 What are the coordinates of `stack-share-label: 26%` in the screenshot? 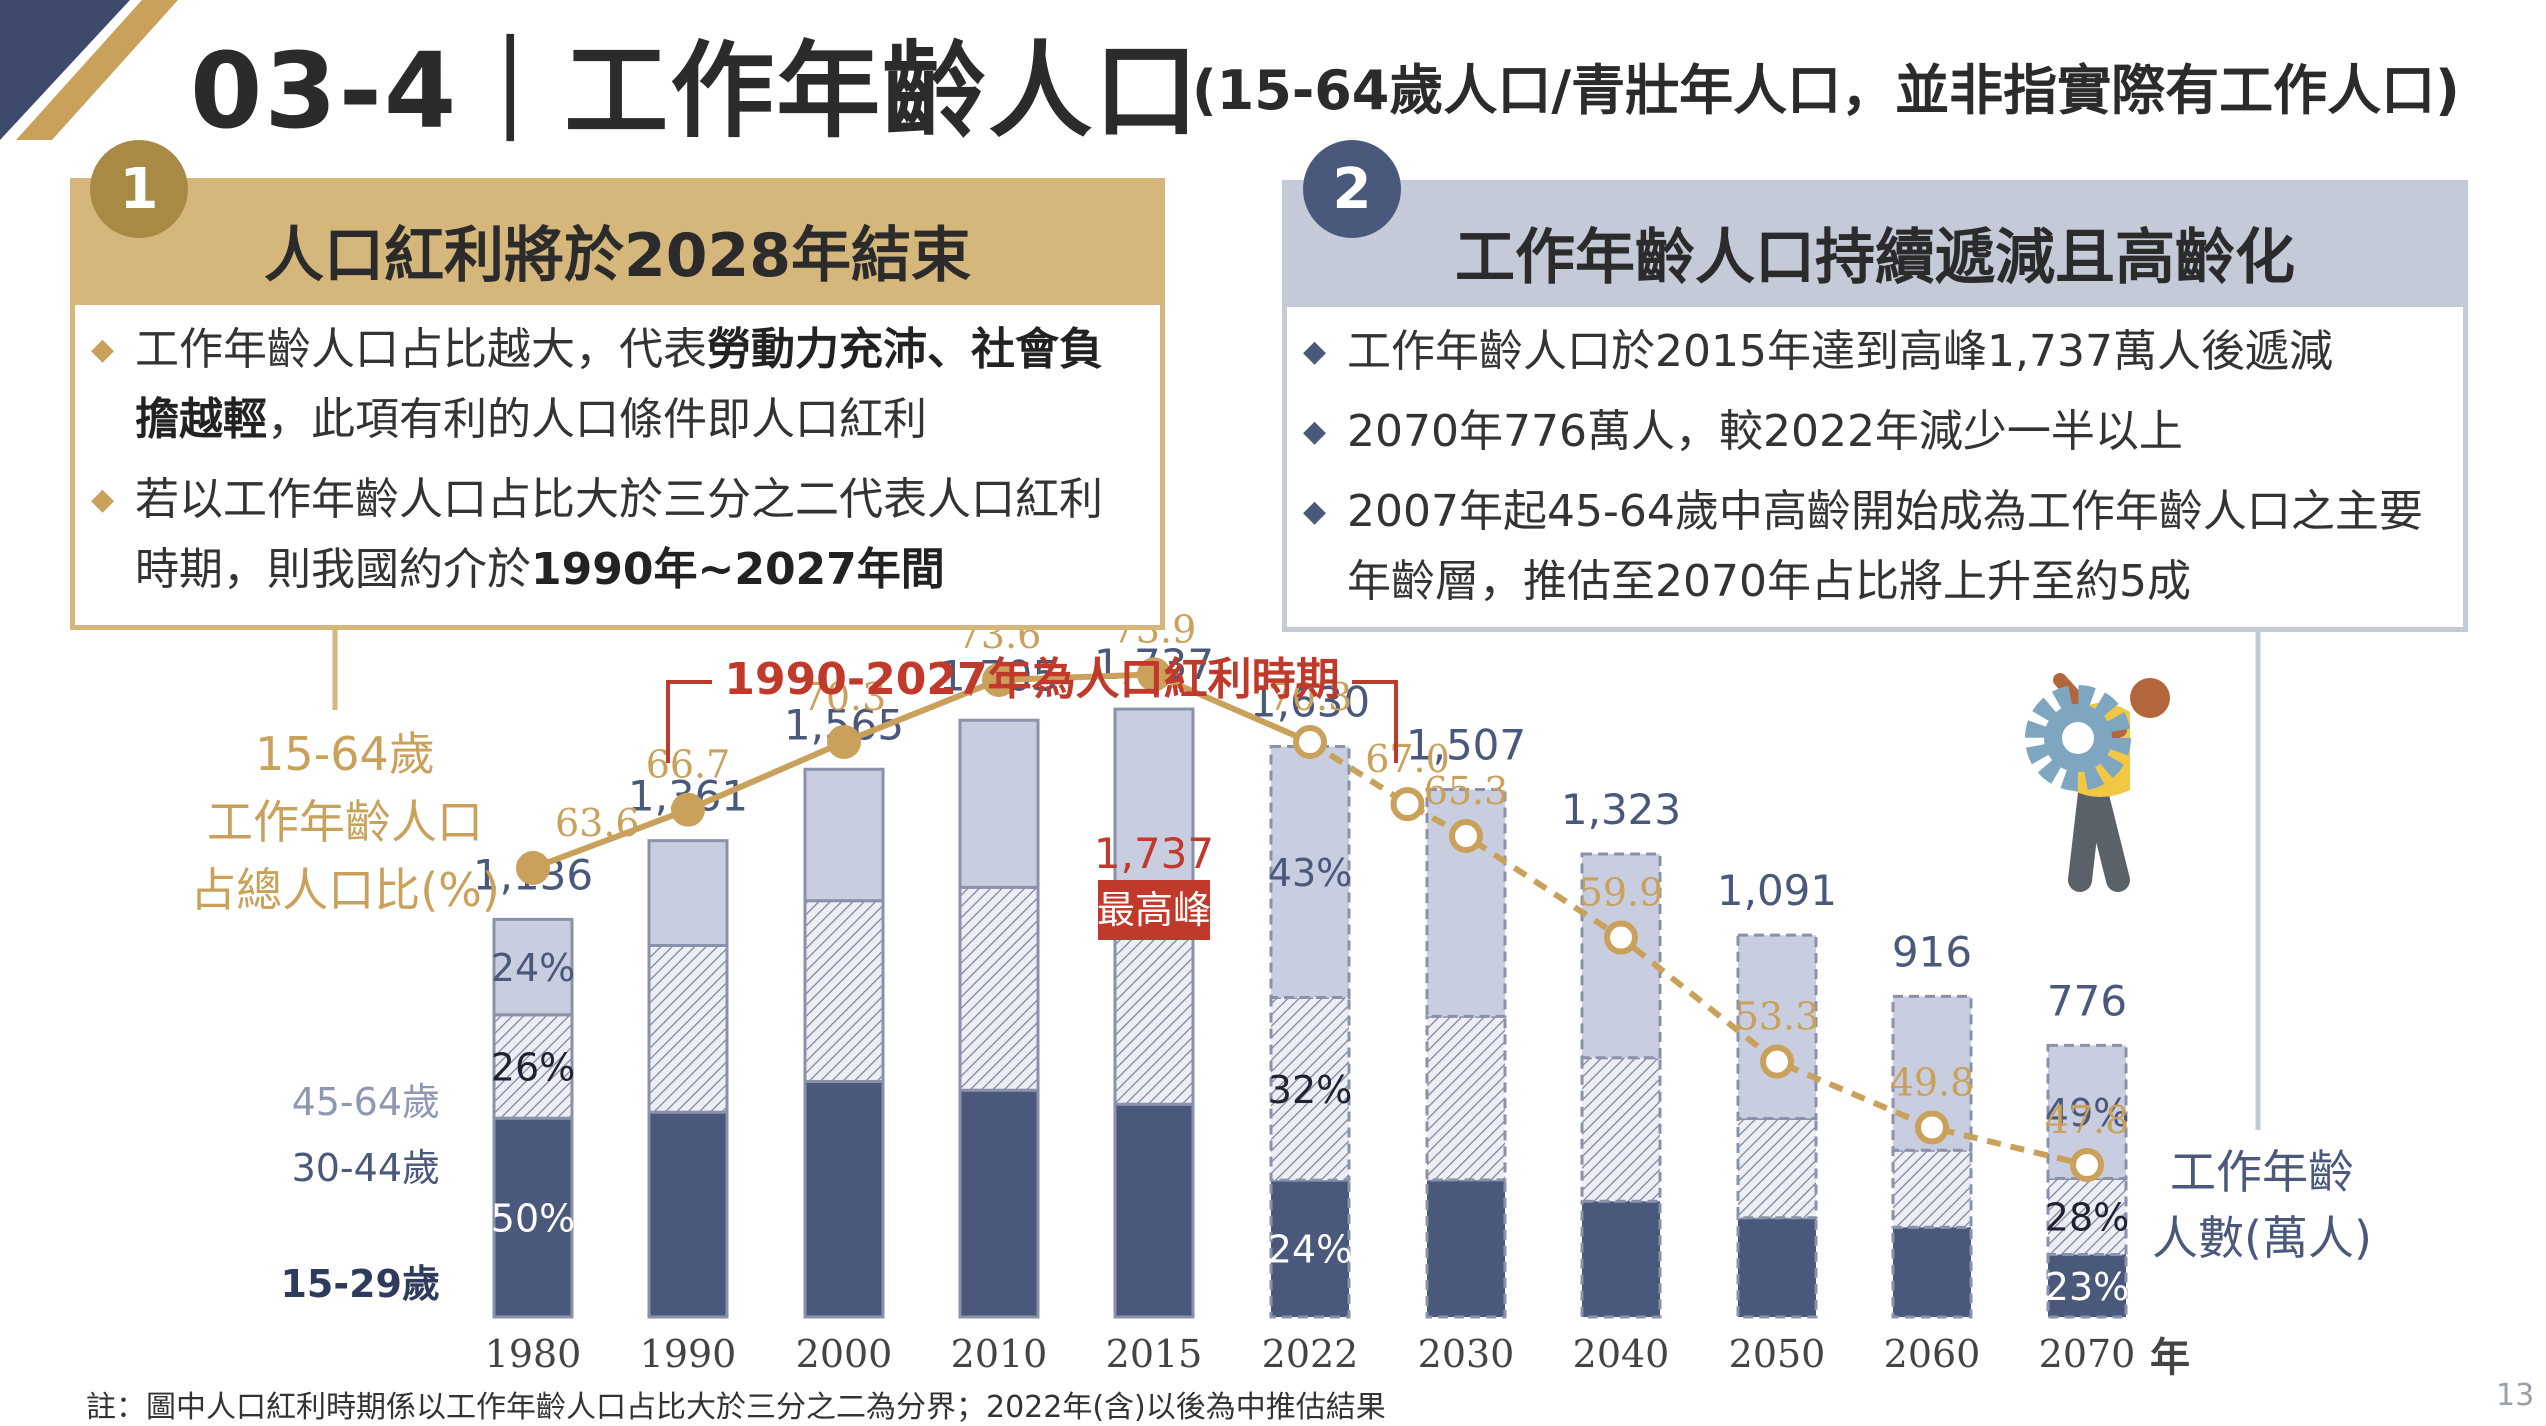 It's located at (533, 1068).